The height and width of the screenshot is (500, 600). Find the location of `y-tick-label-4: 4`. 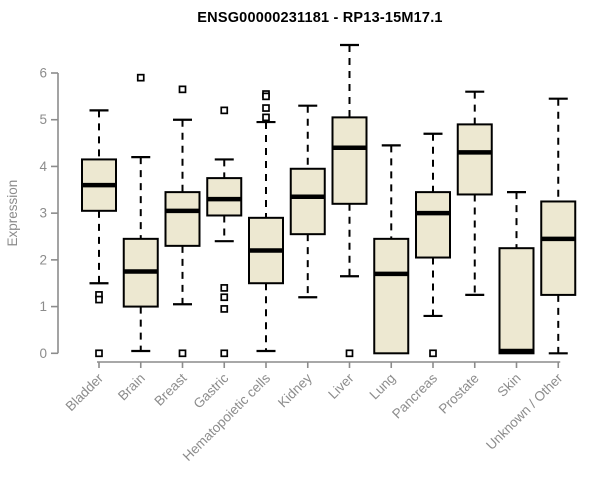

y-tick-label-4: 4 is located at coordinates (43, 166).